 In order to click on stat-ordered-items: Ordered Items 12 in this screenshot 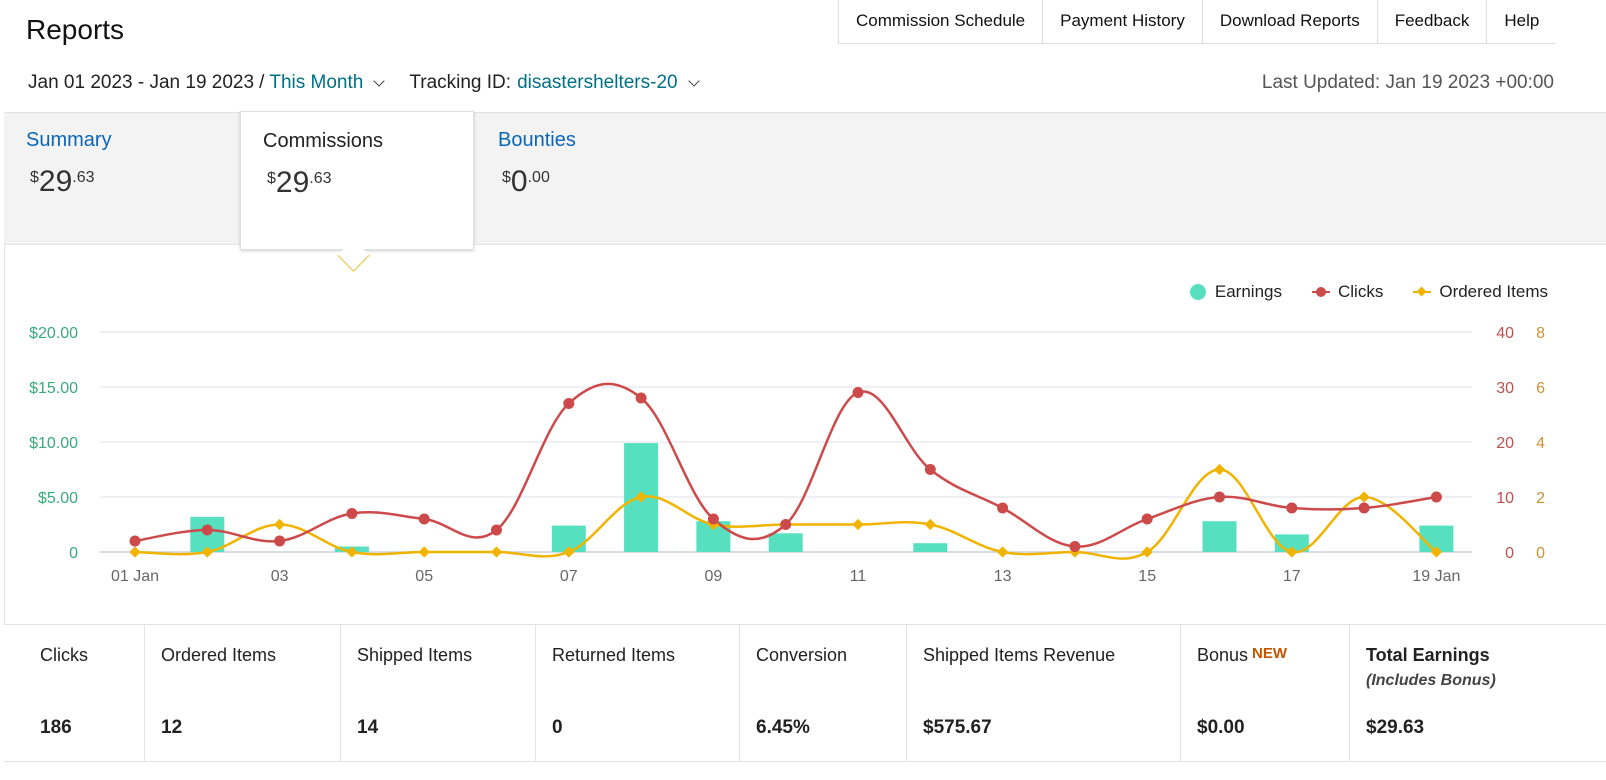, I will do `click(243, 693)`.